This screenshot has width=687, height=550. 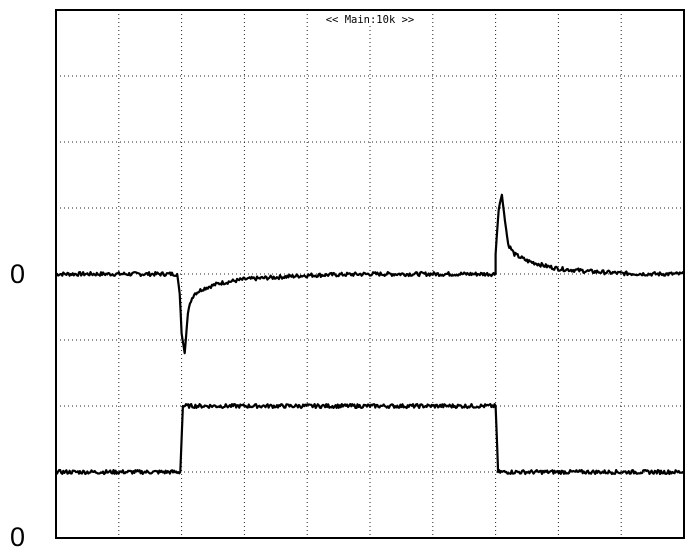 I want to click on reference-label-1: 0, so click(x=17, y=274).